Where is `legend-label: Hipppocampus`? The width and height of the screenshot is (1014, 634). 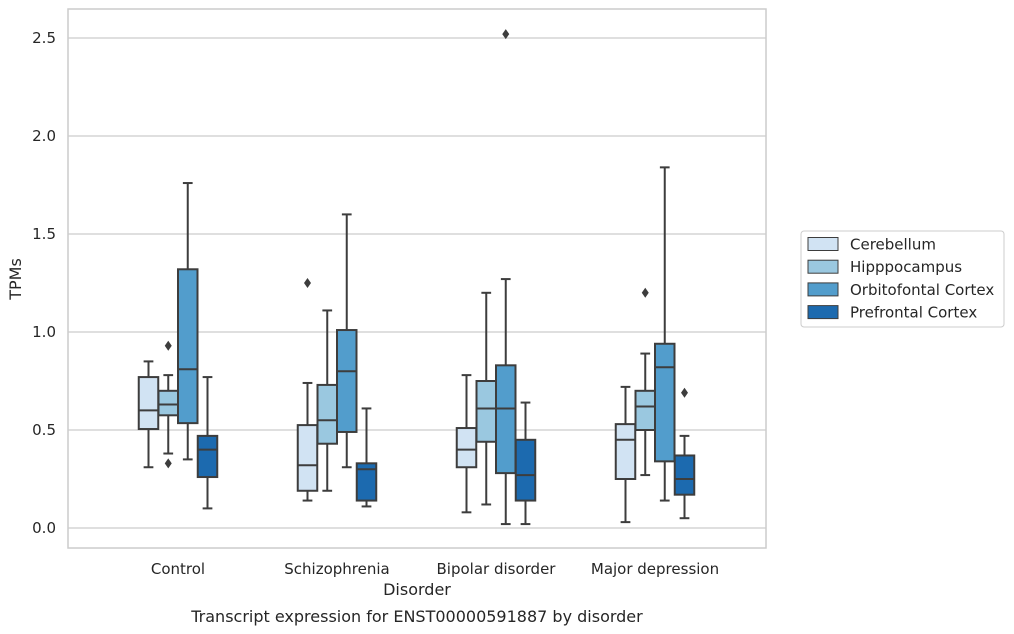
legend-label: Hipppocampus is located at coordinates (906, 267).